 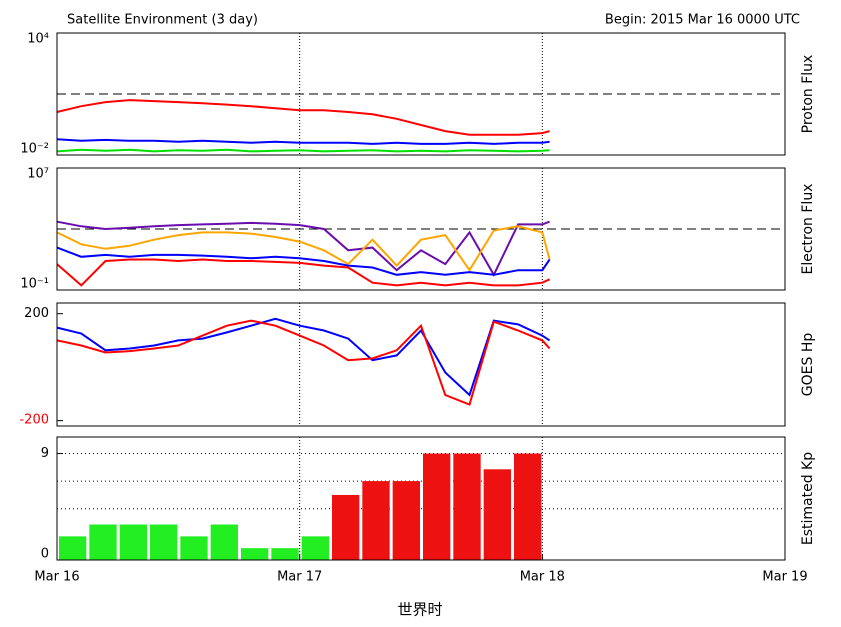 I want to click on begin-time: Begin: 2015 Mar 16 0000 UTC, so click(x=702, y=20).